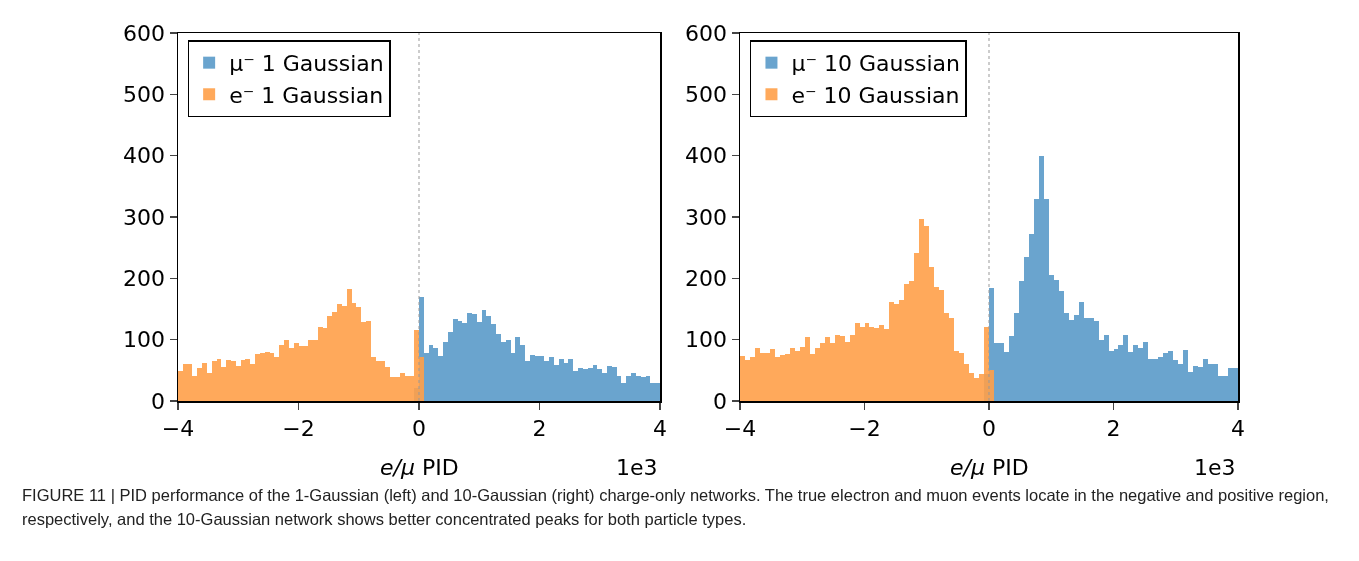 Image resolution: width=1359 pixels, height=561 pixels. I want to click on legend-label: e⁻ 1 Gaussian, so click(306, 95).